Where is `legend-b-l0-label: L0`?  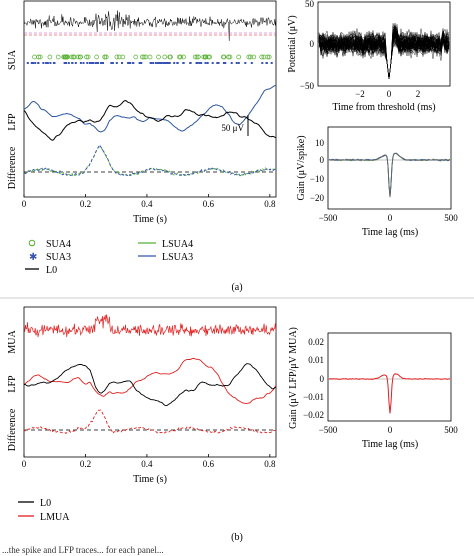 legend-b-l0-label: L0 is located at coordinates (45, 503).